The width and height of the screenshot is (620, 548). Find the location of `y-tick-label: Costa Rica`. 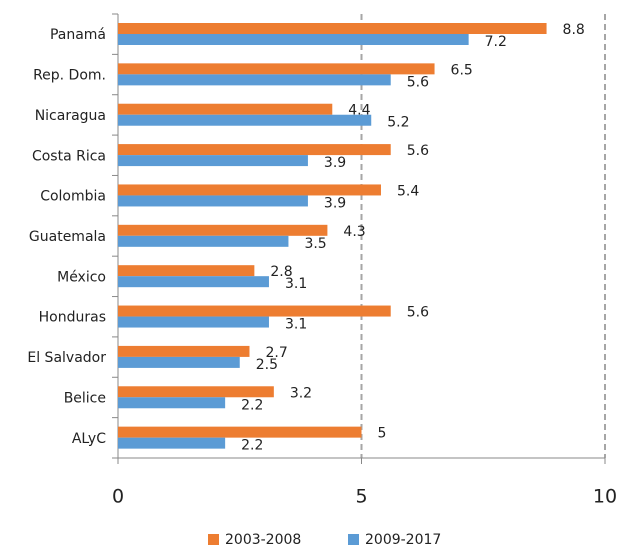

y-tick-label: Costa Rica is located at coordinates (69, 156).